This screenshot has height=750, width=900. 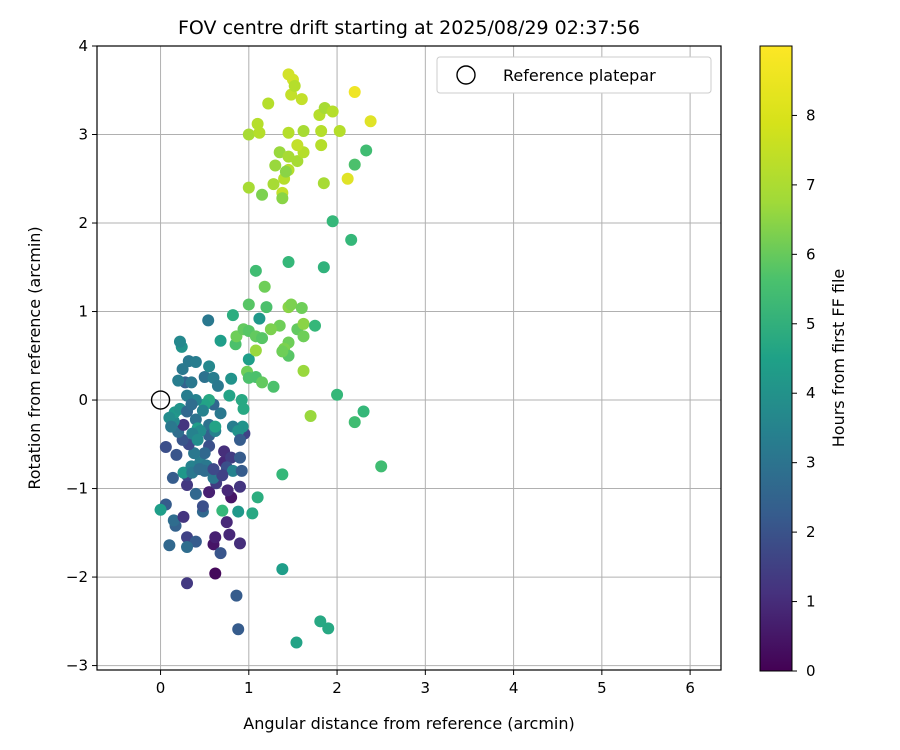 I want to click on x-tick-label: 1, so click(x=249, y=688).